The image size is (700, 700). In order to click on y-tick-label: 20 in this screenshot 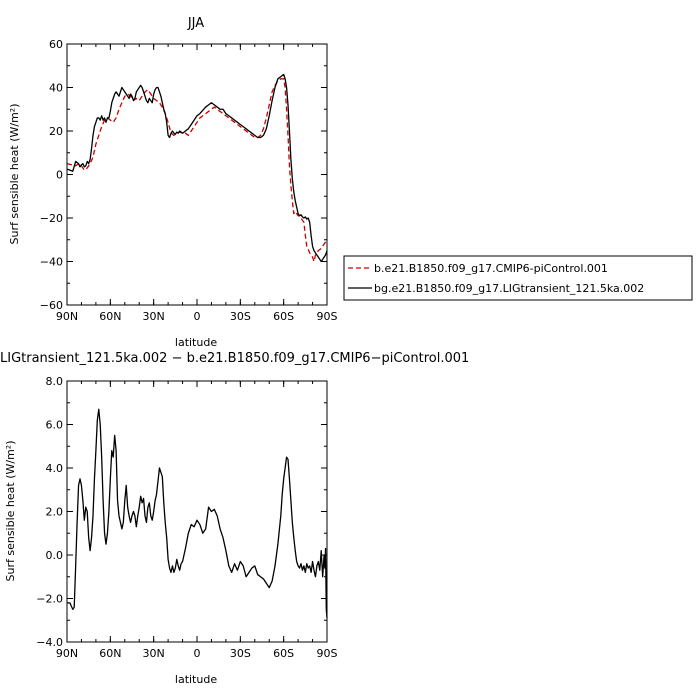, I will do `click(56, 131)`.